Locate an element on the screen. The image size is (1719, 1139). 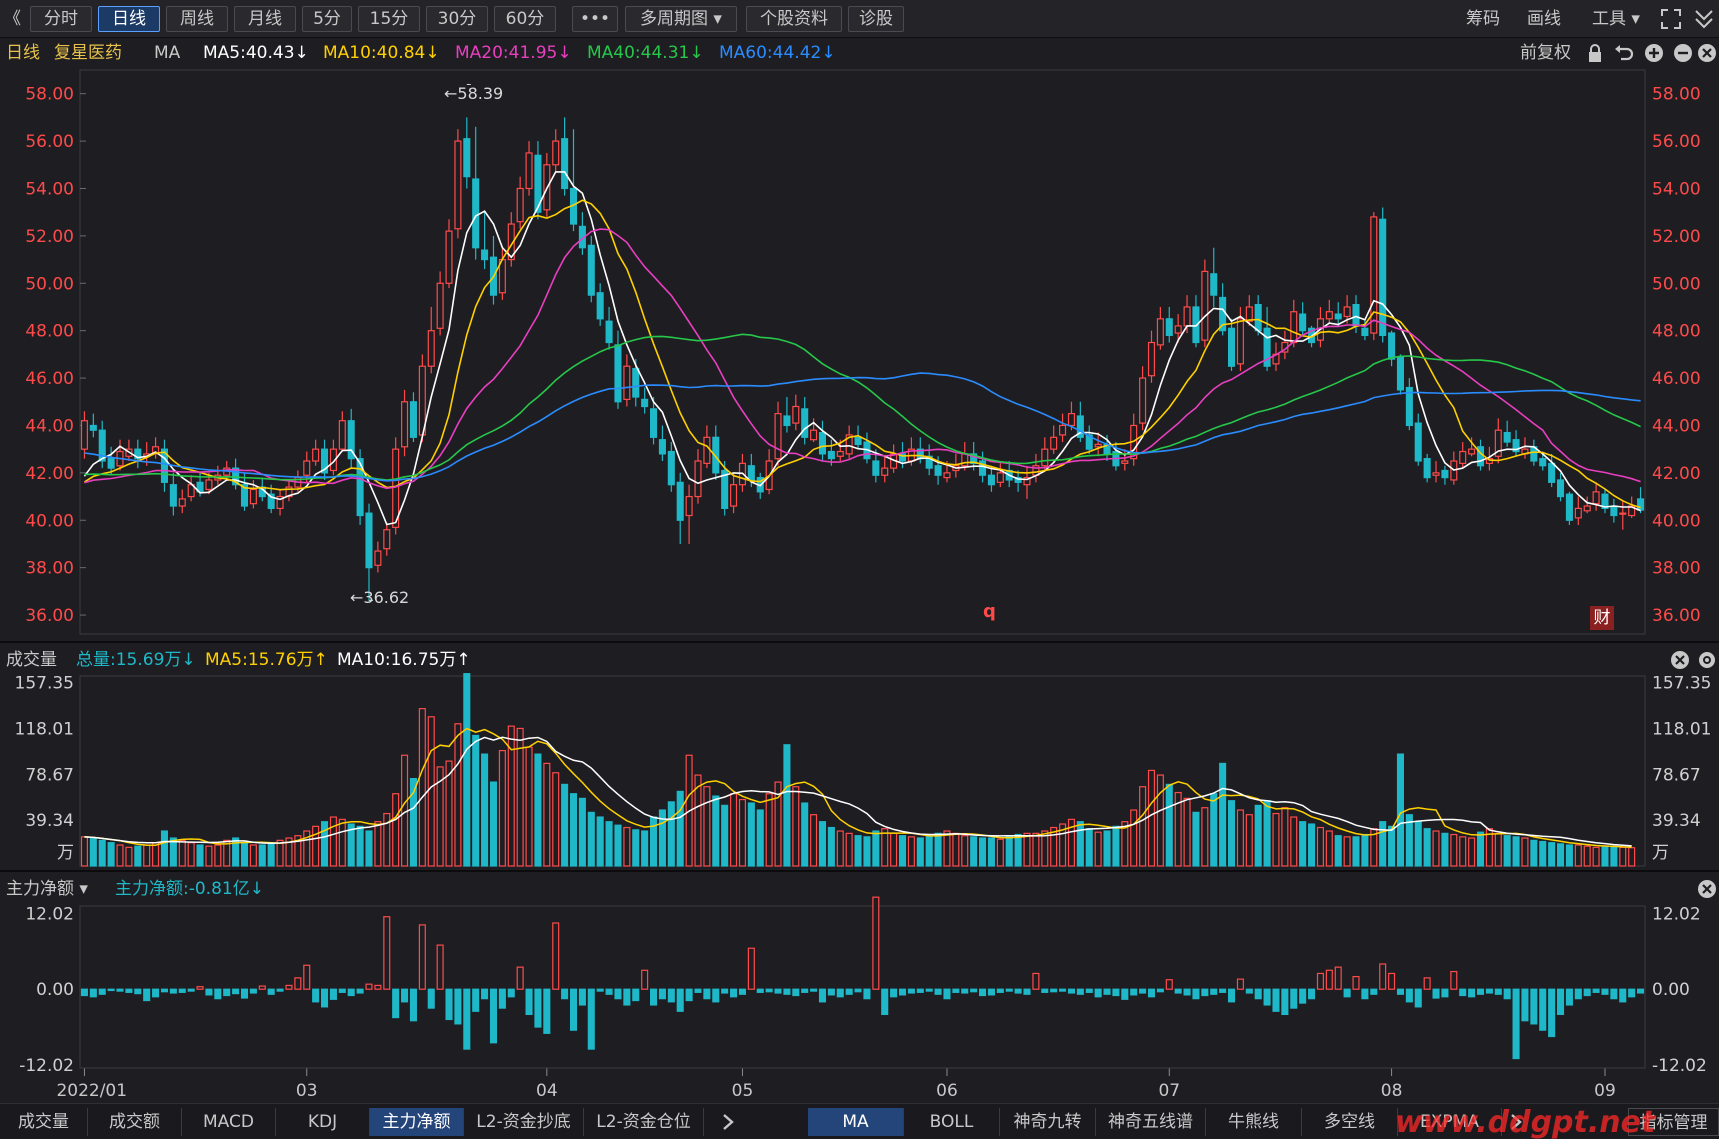
indicator-tab: 成交量 is located at coordinates (44, 1122).